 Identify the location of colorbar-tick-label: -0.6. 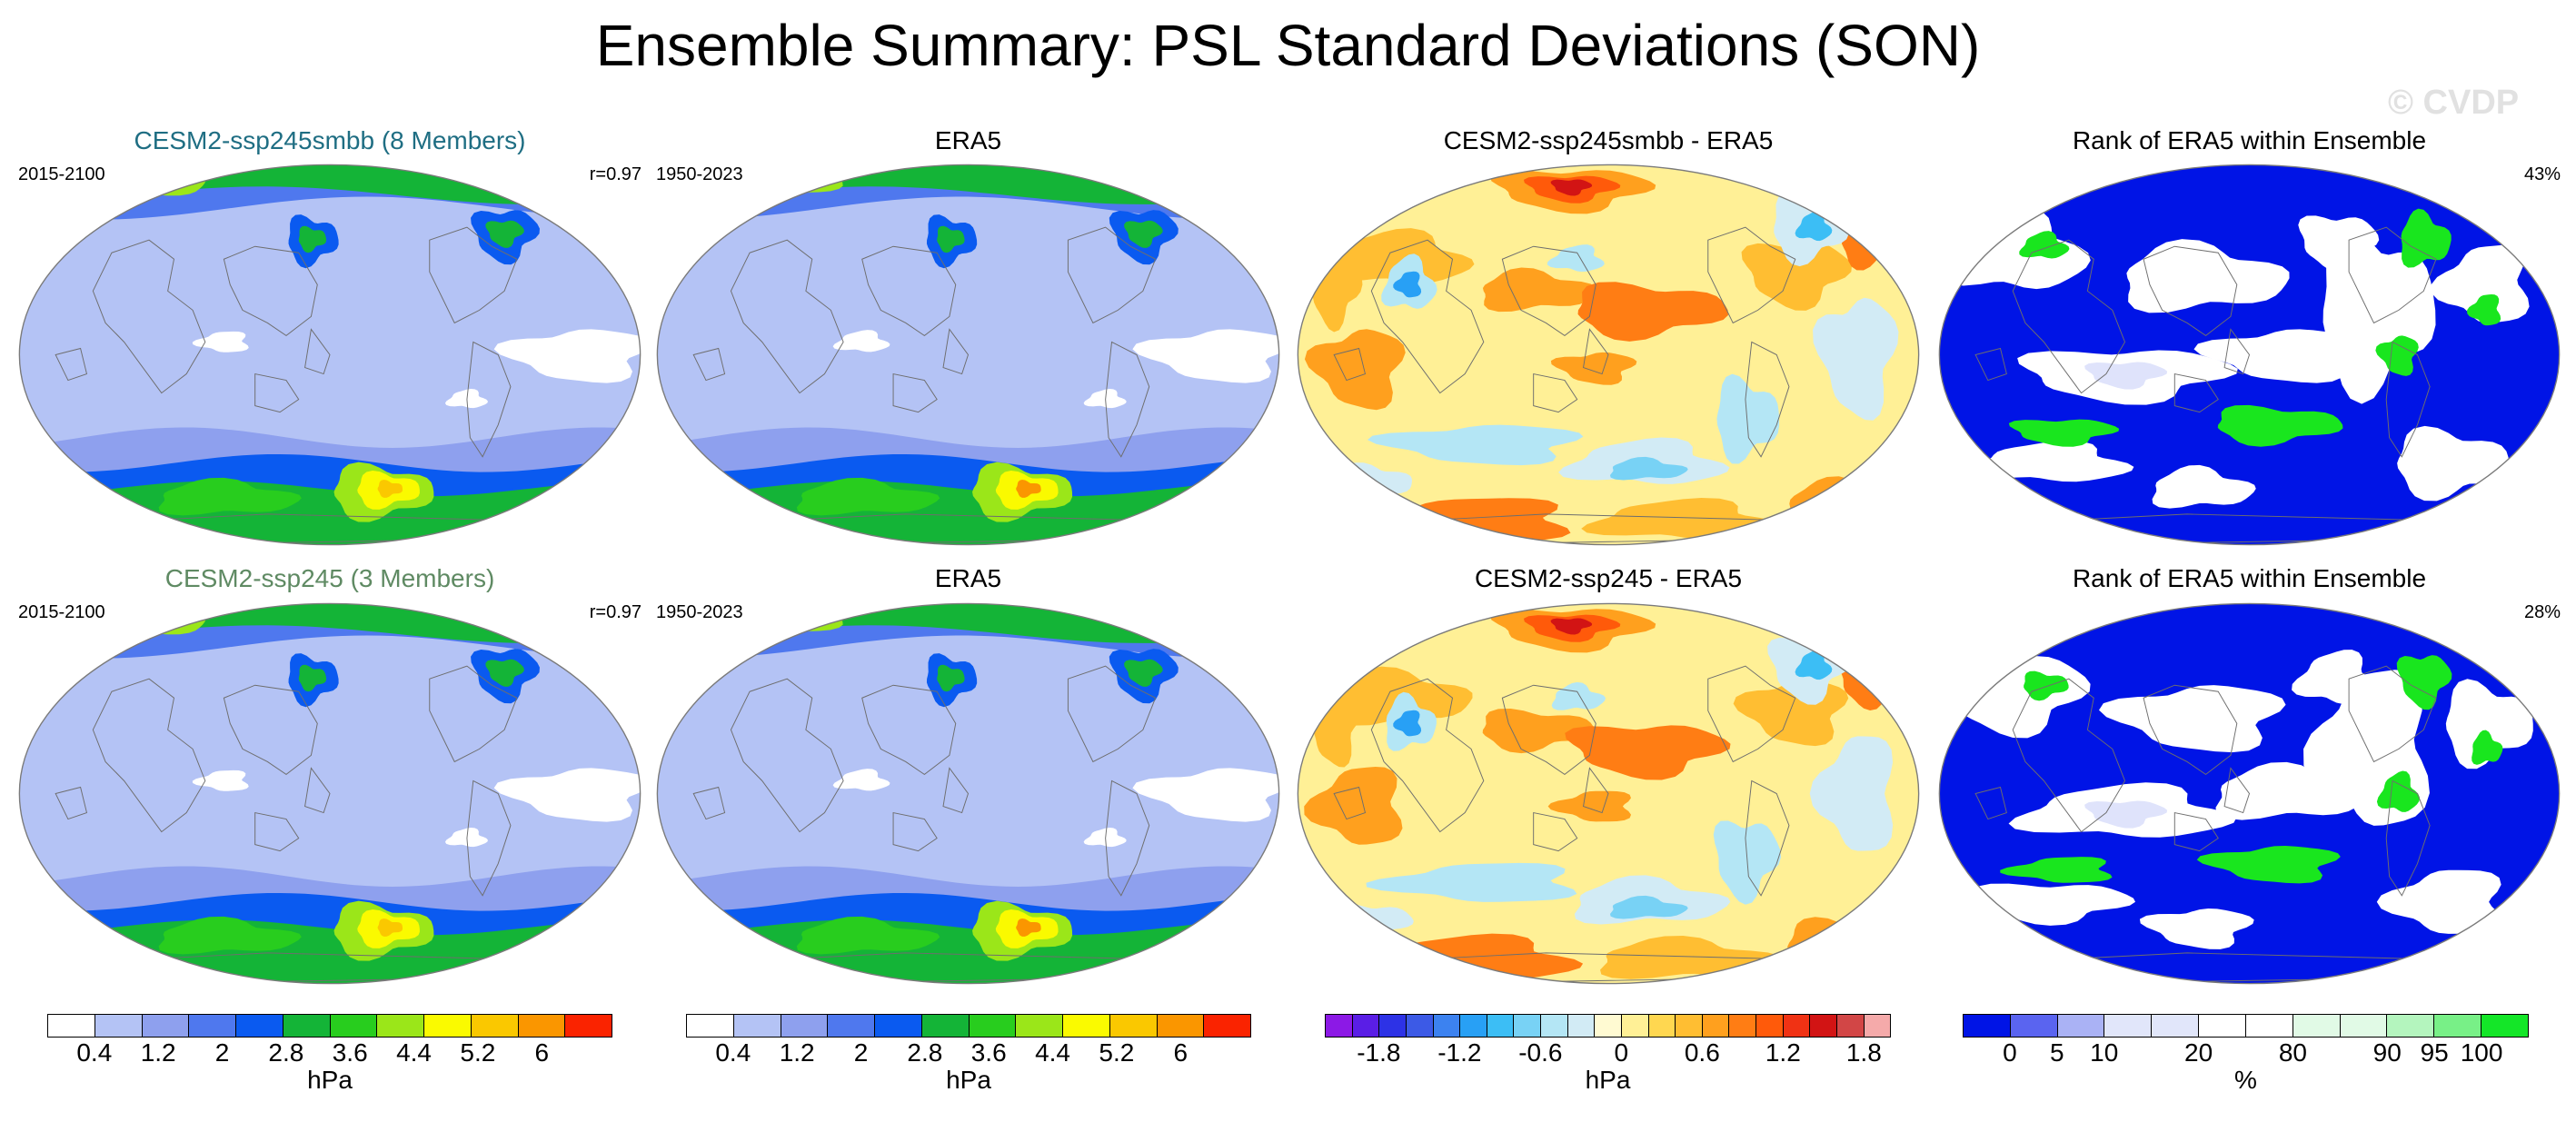
(1541, 1052).